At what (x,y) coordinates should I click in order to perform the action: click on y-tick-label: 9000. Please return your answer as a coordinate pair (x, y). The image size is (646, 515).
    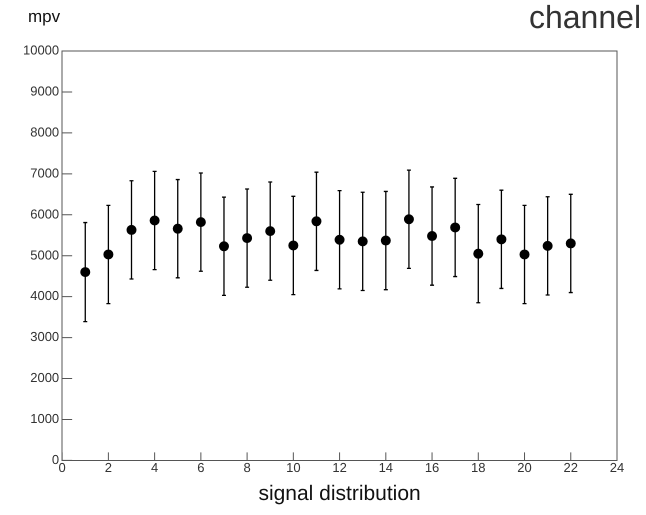
    Looking at the image, I should click on (45, 91).